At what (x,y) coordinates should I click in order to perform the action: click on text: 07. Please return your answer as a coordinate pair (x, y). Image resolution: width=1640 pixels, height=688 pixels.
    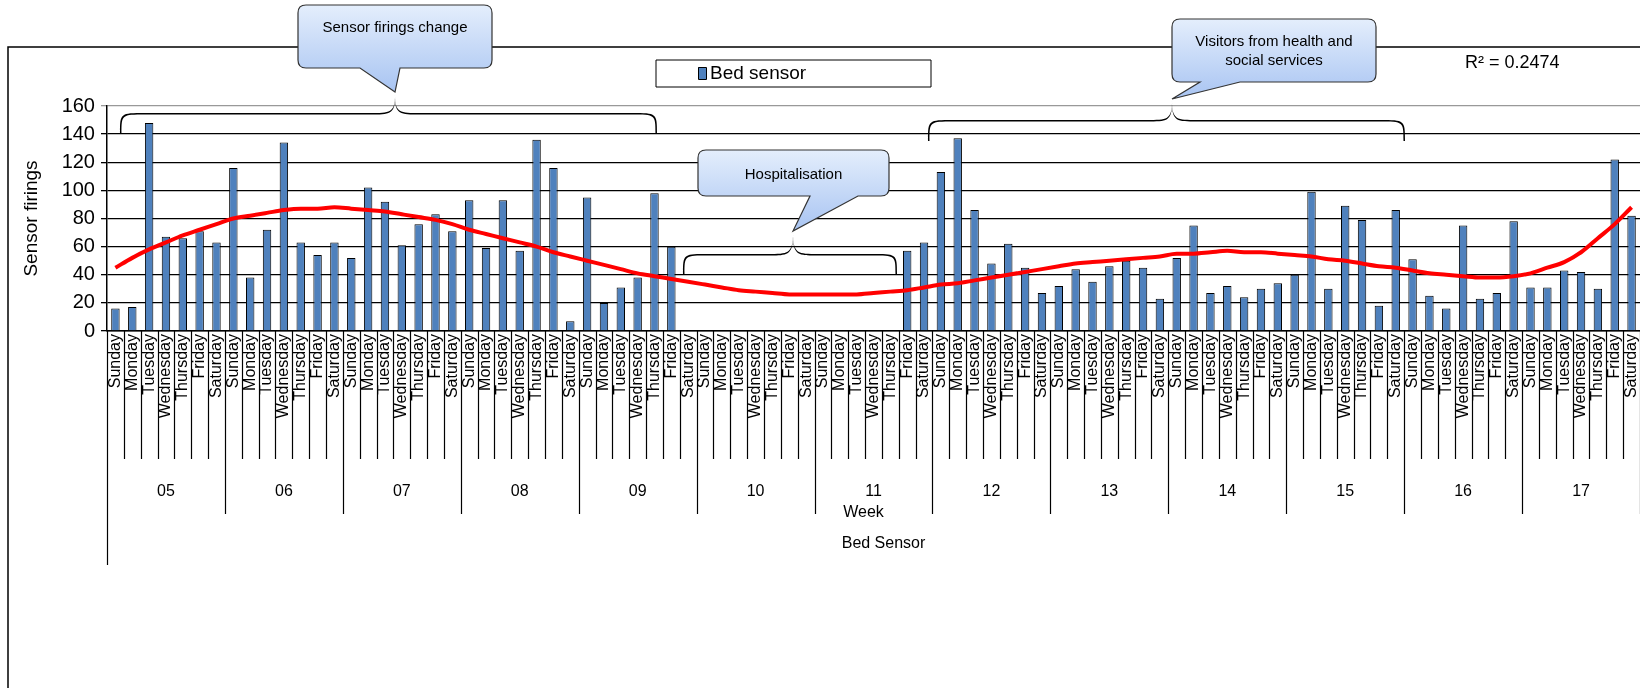
    Looking at the image, I should click on (401, 491).